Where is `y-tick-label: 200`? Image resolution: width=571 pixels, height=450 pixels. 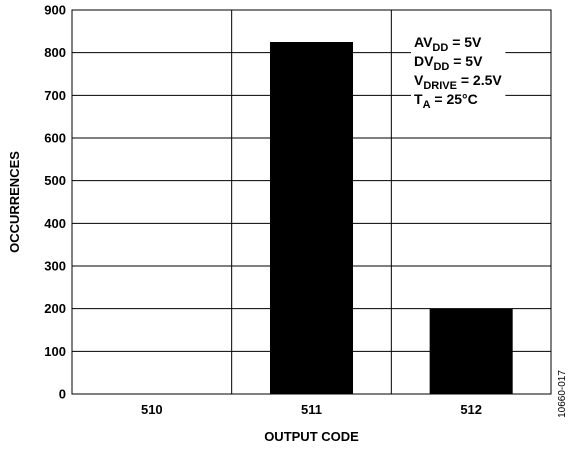
y-tick-label: 200 is located at coordinates (55, 308).